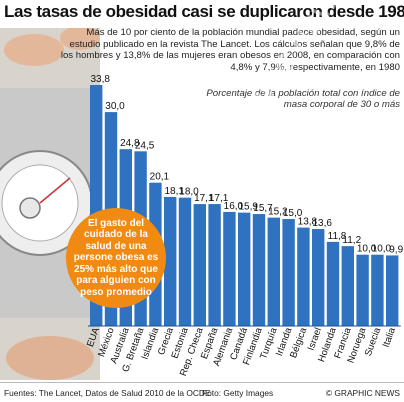 This screenshot has width=404, height=402. I want to click on footer-publisher: © GRAPHIC NEWS, so click(362, 393).